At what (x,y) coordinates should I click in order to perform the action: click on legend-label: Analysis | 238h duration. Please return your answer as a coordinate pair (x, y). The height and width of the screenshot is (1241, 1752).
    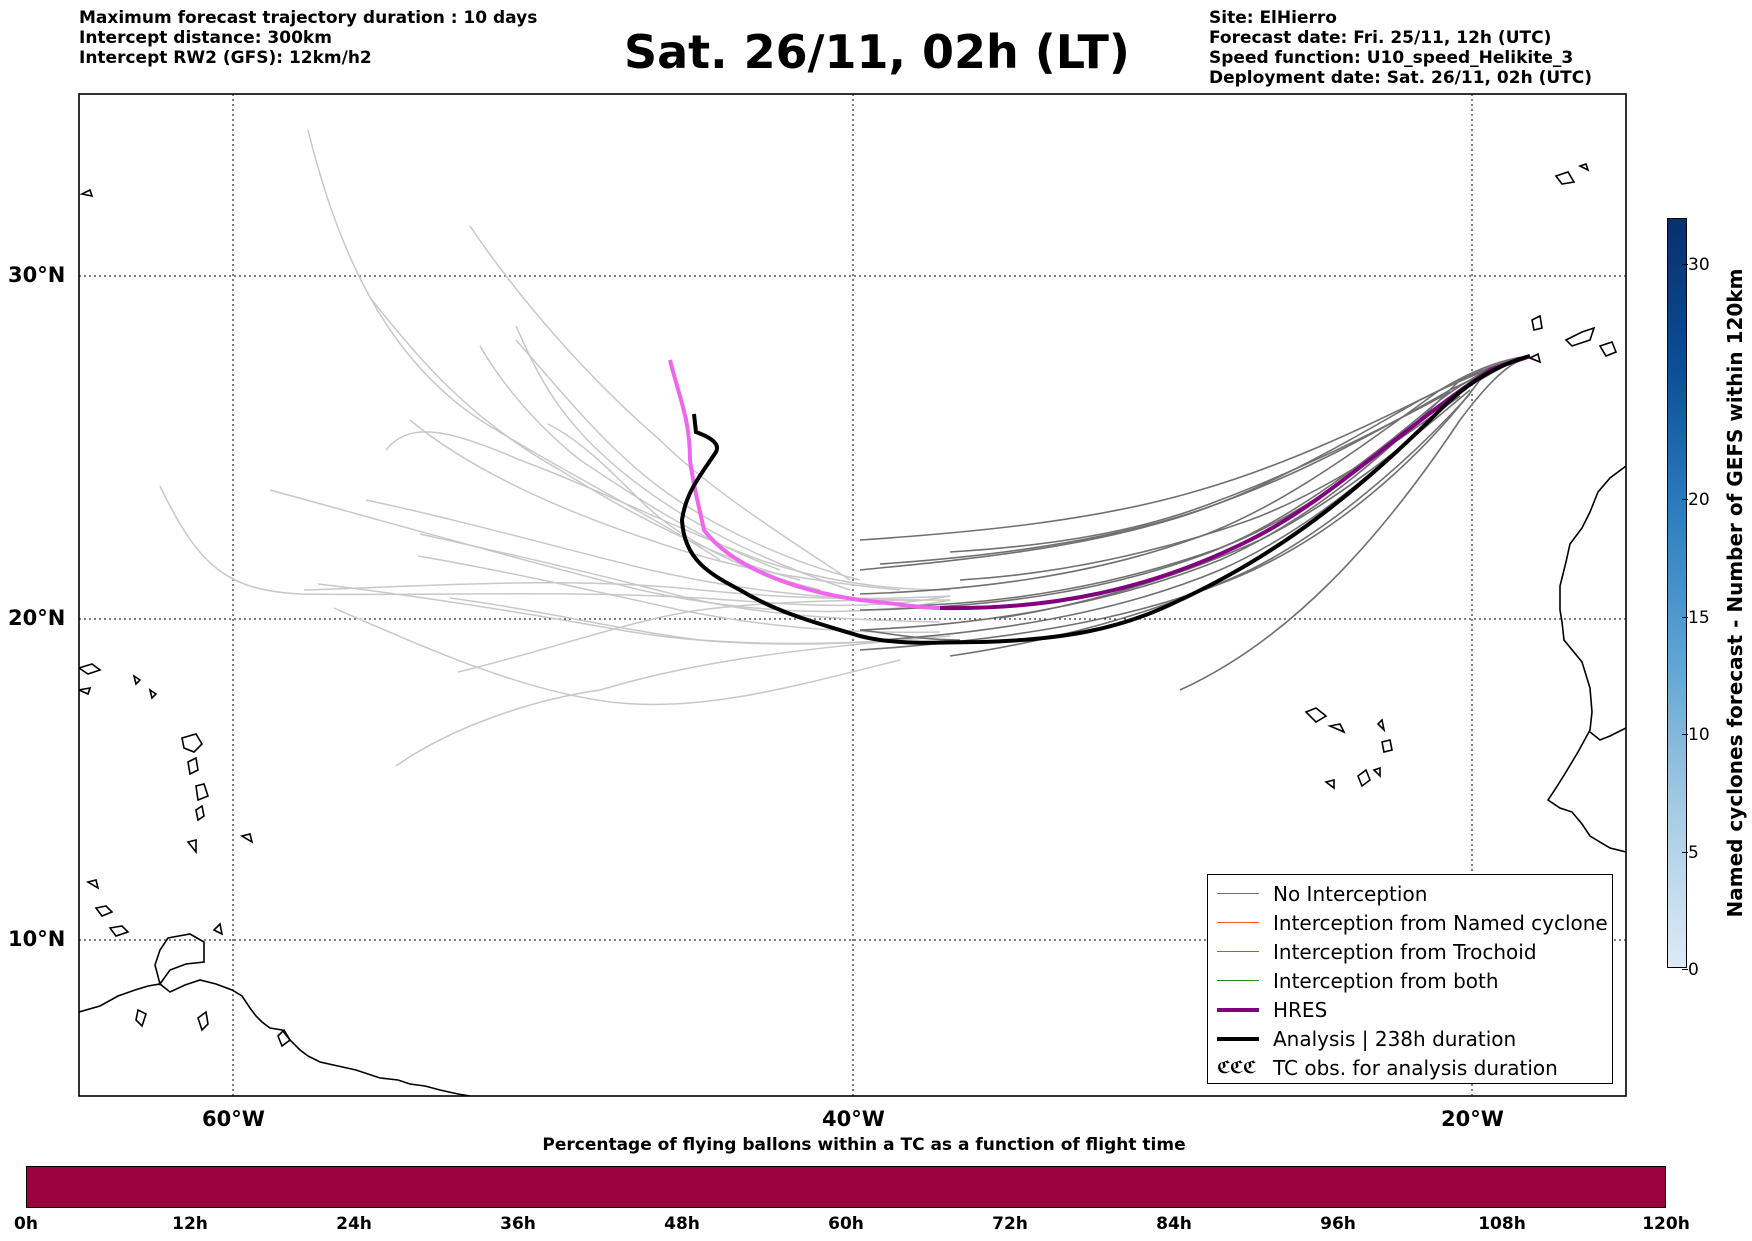
    Looking at the image, I should click on (1395, 1038).